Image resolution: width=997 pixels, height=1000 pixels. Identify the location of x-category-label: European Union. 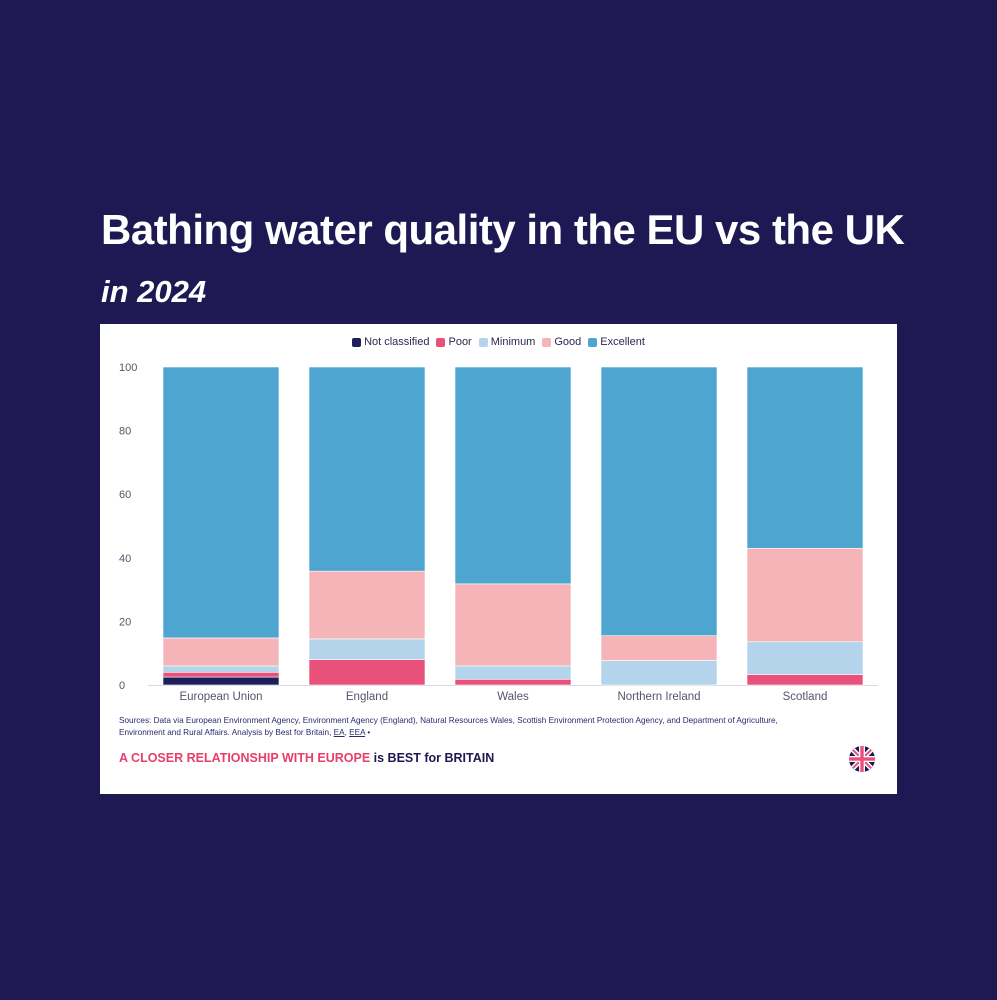
(220, 697).